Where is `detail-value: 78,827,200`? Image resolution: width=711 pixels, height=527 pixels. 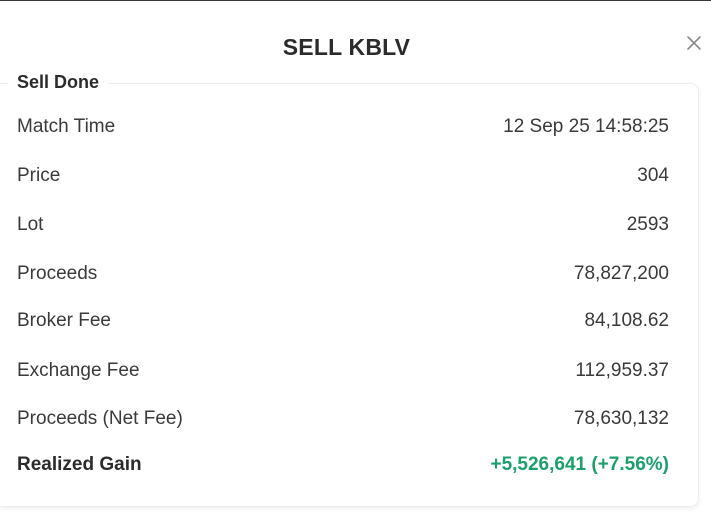
detail-value: 78,827,200 is located at coordinates (621, 273).